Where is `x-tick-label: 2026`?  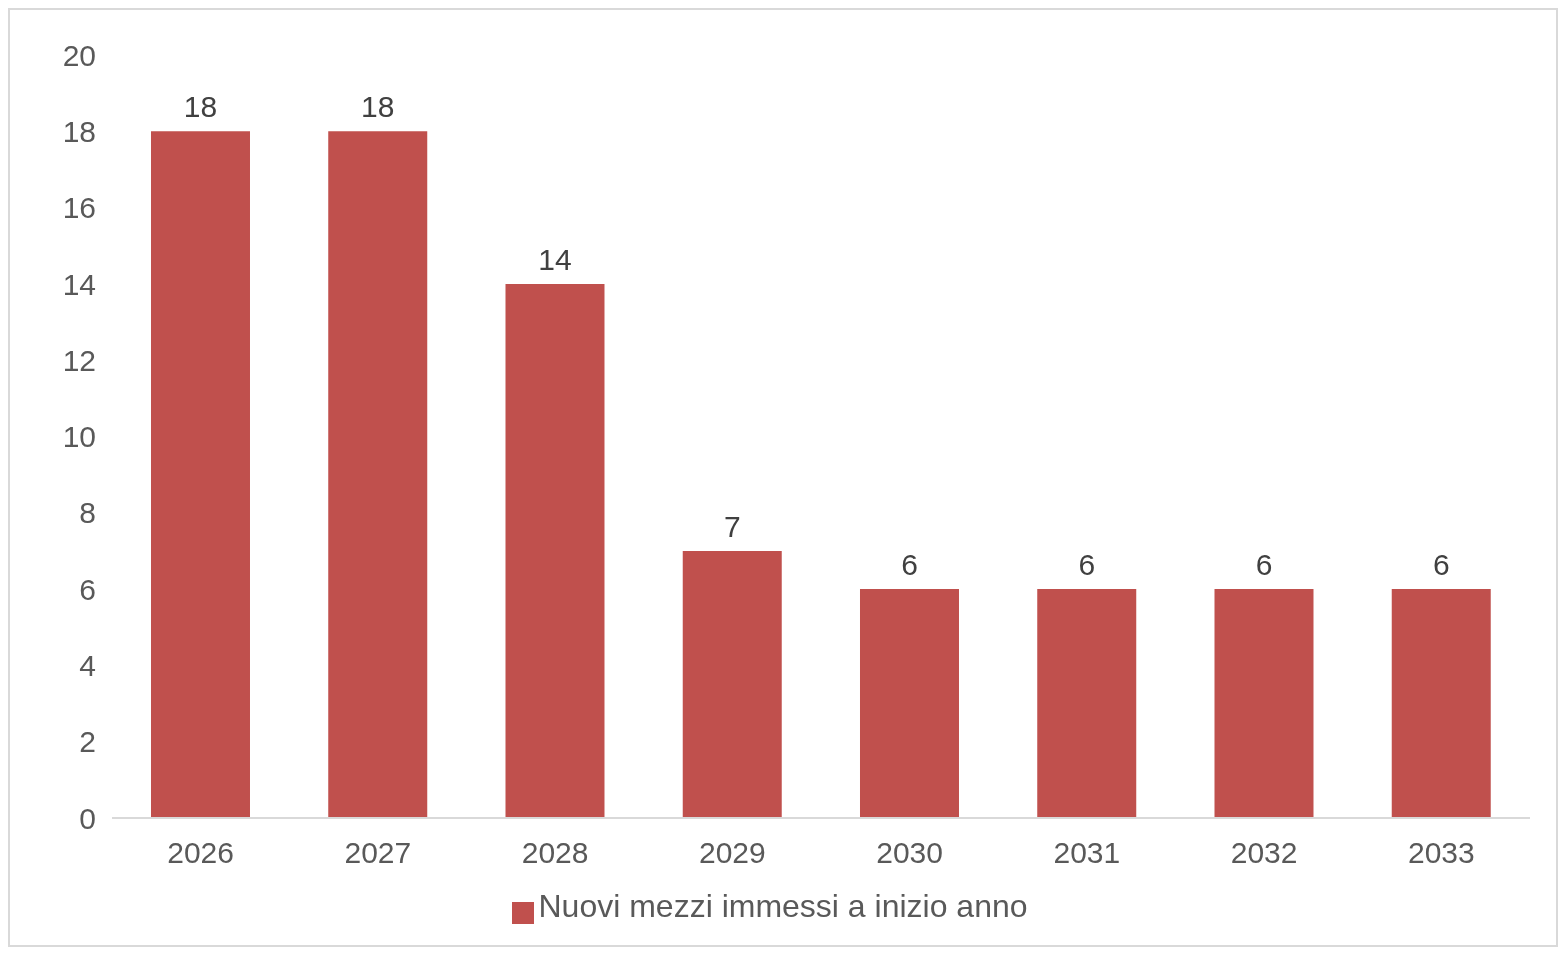 x-tick-label: 2026 is located at coordinates (200, 853).